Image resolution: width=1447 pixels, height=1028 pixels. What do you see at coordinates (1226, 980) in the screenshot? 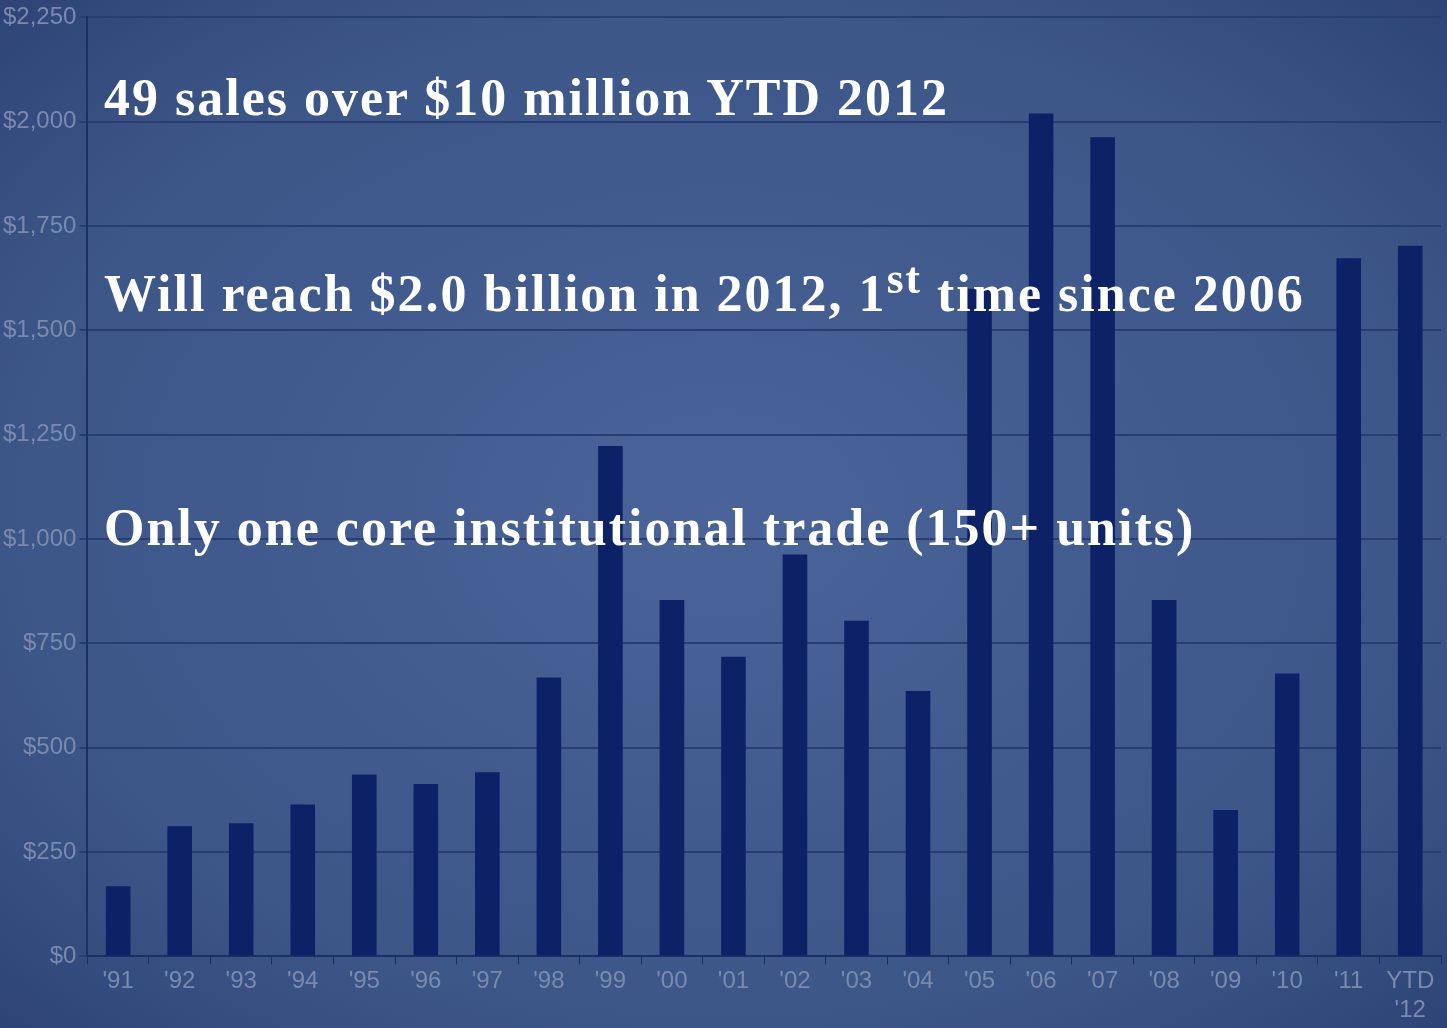
I see `x-tick-label: '09` at bounding box center [1226, 980].